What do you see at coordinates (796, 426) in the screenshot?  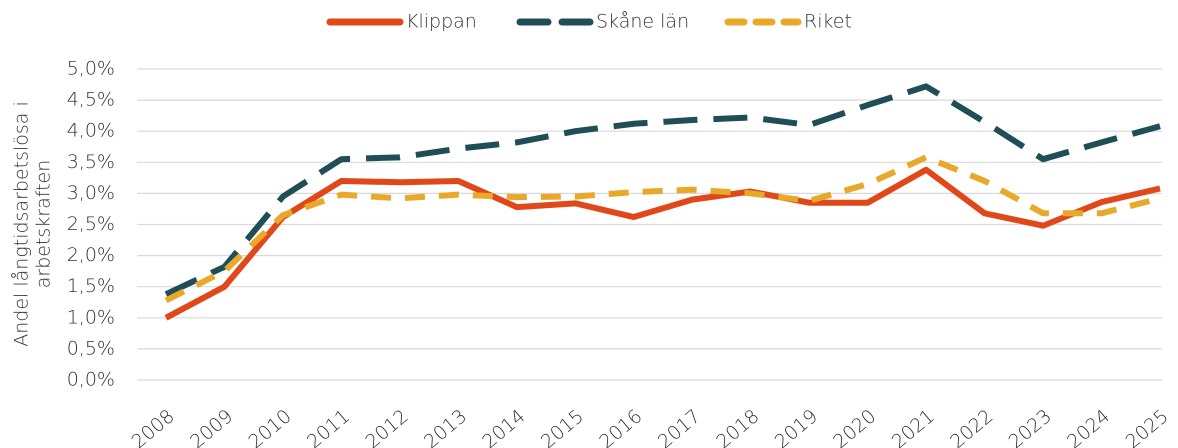 I see `x-tick-label: 2019` at bounding box center [796, 426].